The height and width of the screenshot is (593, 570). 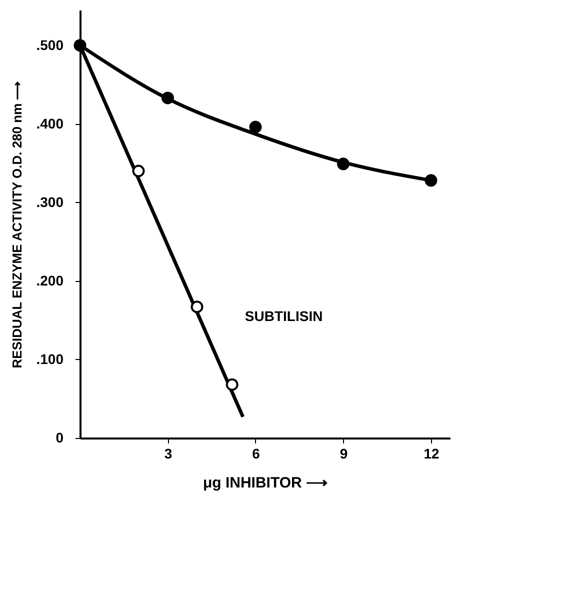 I want to click on x-axis-title: μg INHIBITOR ⟶, so click(x=265, y=483).